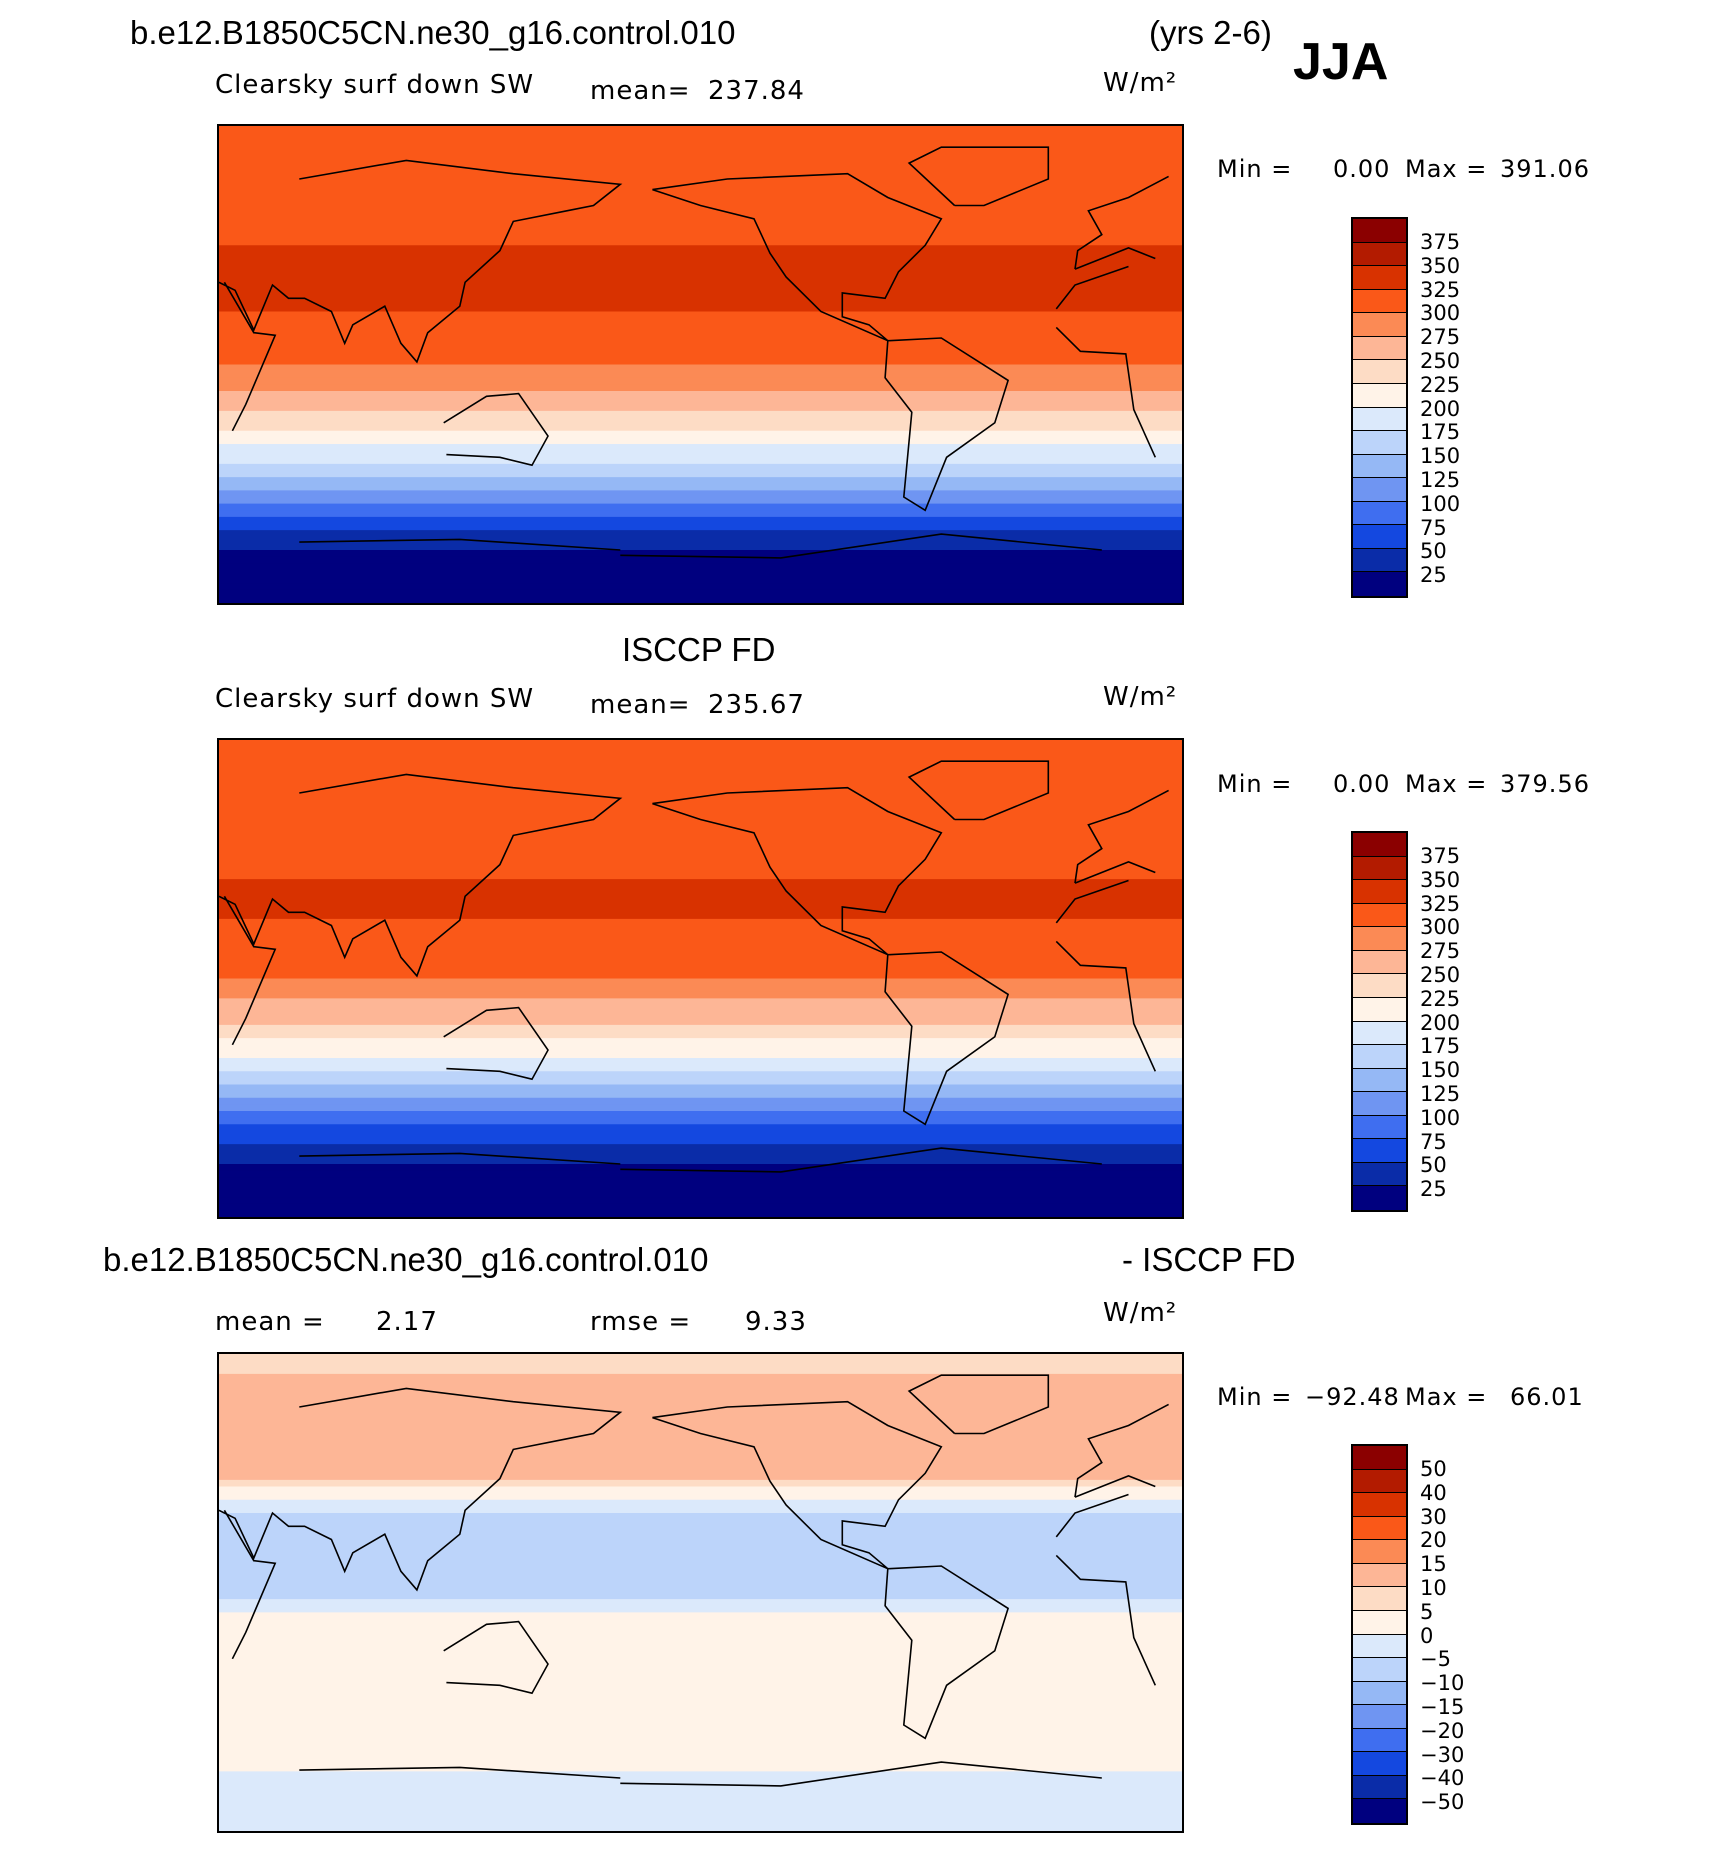 The width and height of the screenshot is (1710, 1853). I want to click on panel2-map-svg, so click(700, 978).